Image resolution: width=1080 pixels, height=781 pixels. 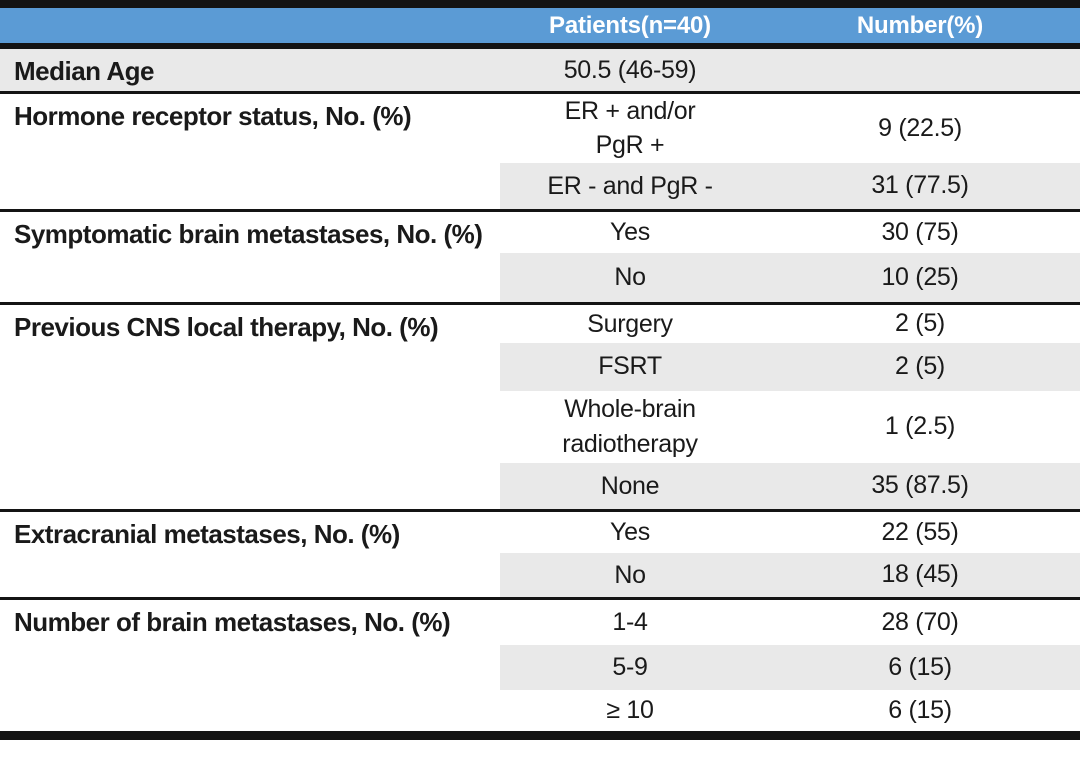 I want to click on patients-cell: ER + and/or PgR +, so click(x=630, y=128).